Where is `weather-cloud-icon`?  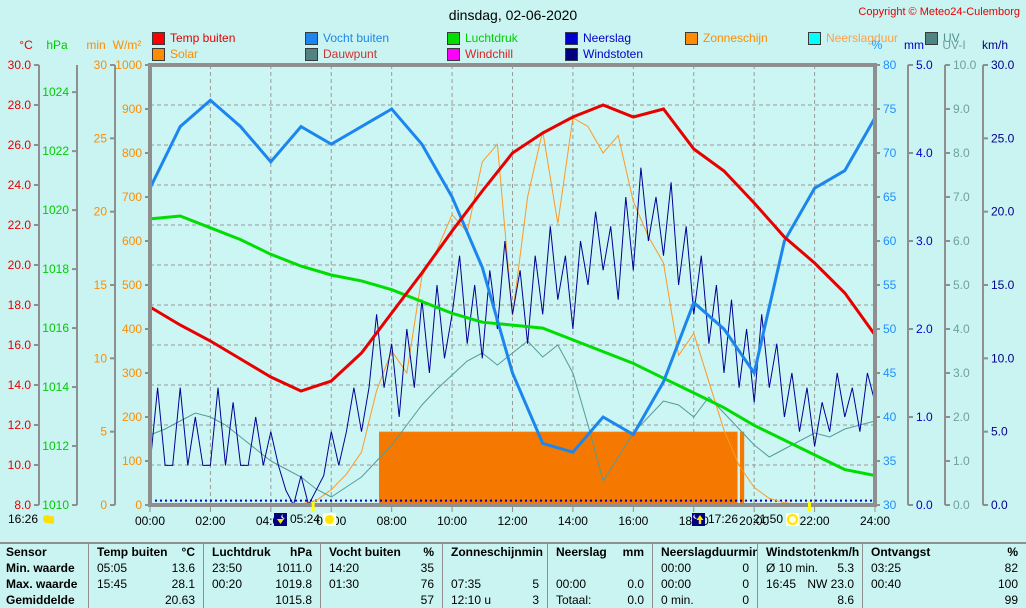 weather-cloud-icon is located at coordinates (49, 519).